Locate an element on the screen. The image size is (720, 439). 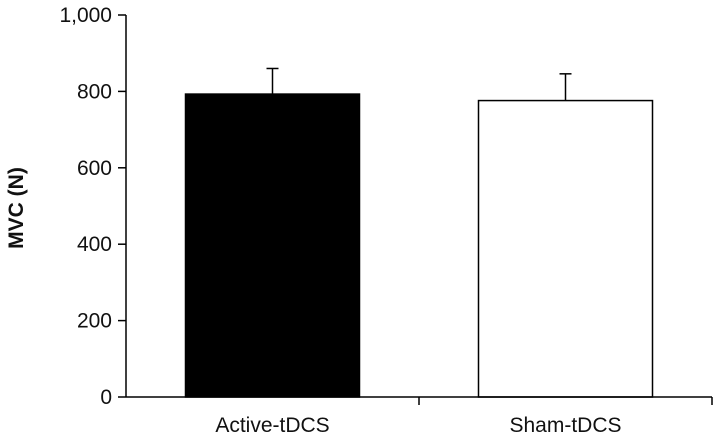
y-tick-label: 800 is located at coordinates (94, 91).